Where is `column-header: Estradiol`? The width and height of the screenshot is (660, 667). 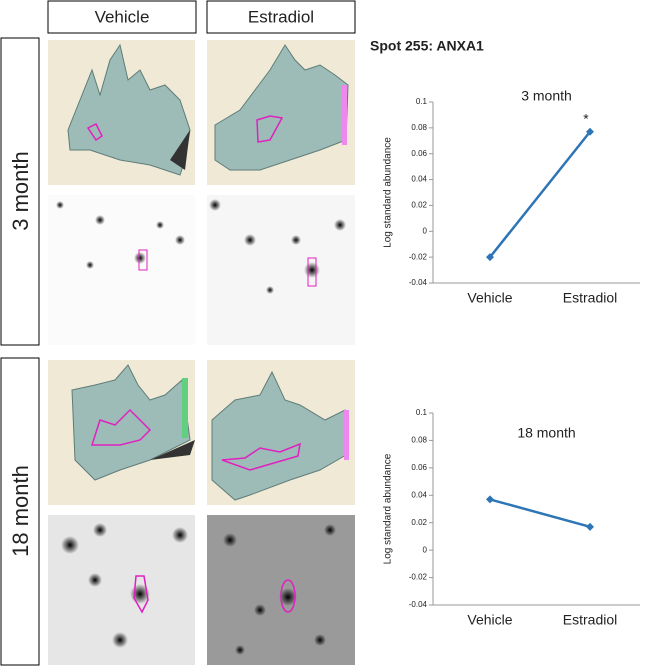 column-header: Estradiol is located at coordinates (281, 16).